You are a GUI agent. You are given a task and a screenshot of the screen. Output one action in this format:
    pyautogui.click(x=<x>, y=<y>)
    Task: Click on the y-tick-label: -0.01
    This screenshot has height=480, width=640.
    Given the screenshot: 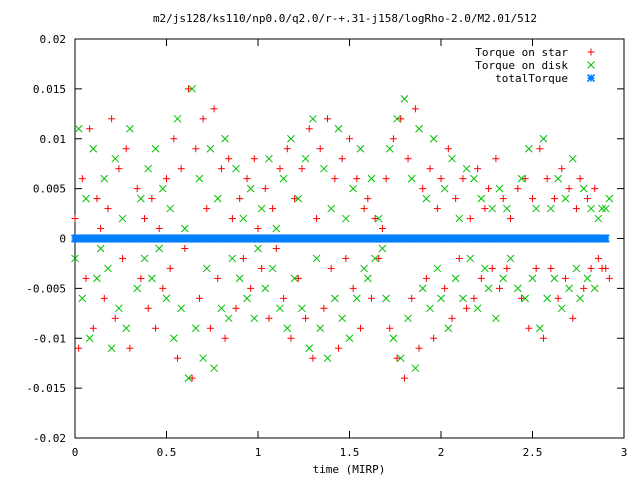 What is the action you would take?
    pyautogui.click(x=49, y=338)
    